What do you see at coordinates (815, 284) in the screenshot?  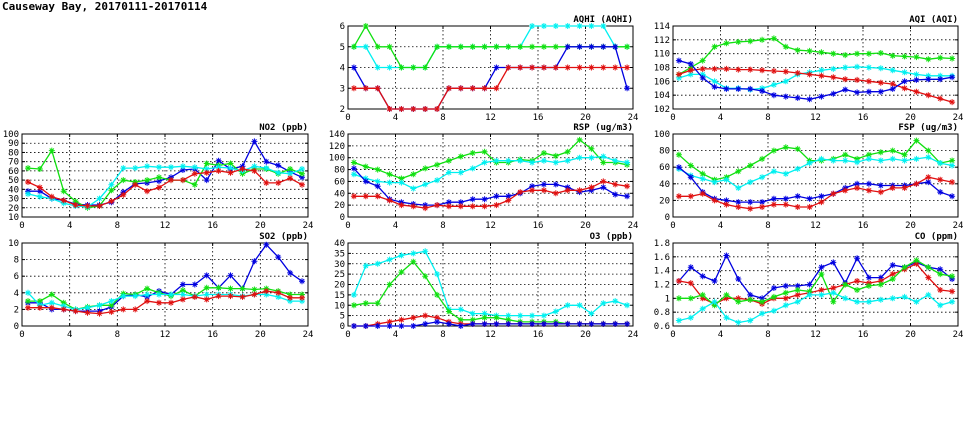 I see `series-line` at bounding box center [815, 284].